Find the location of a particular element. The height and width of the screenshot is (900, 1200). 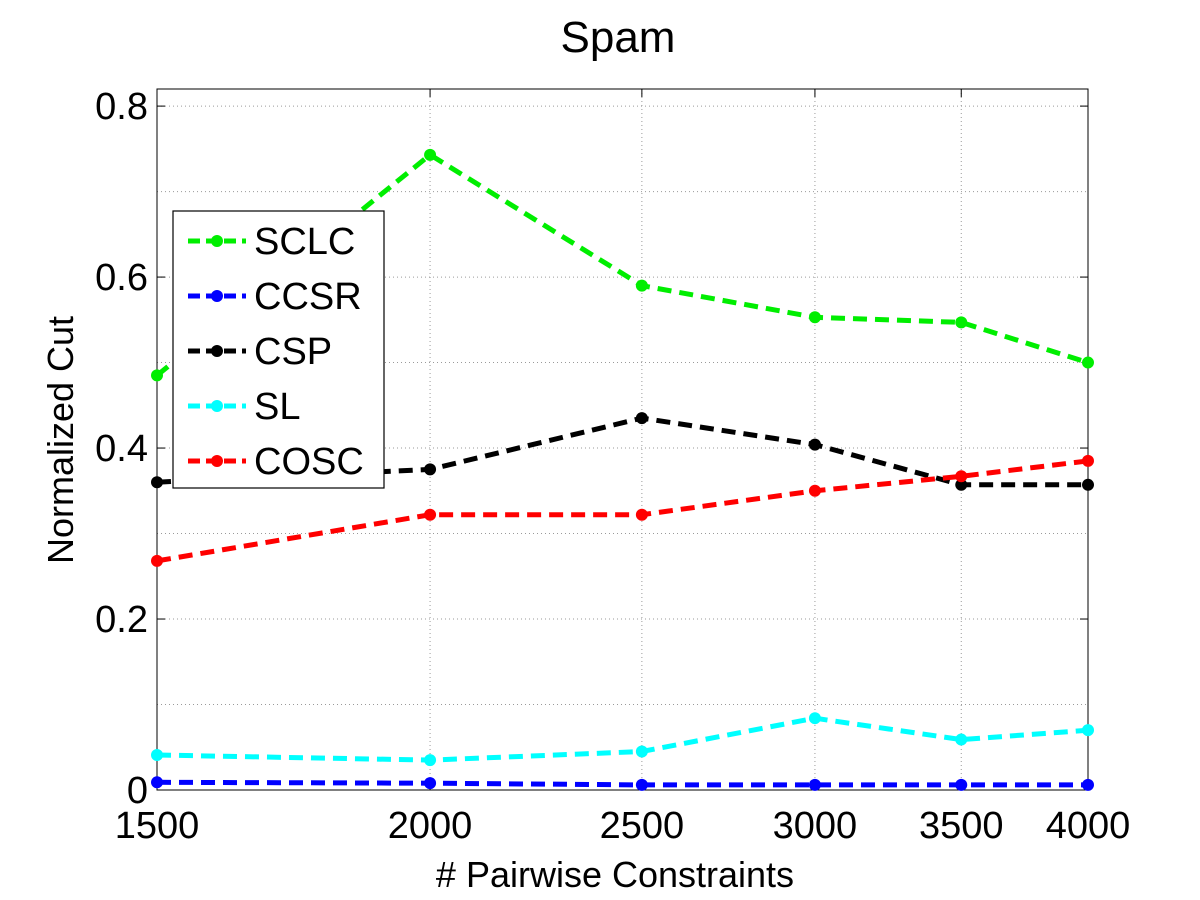

x-tick-label: 3500 is located at coordinates (961, 826).